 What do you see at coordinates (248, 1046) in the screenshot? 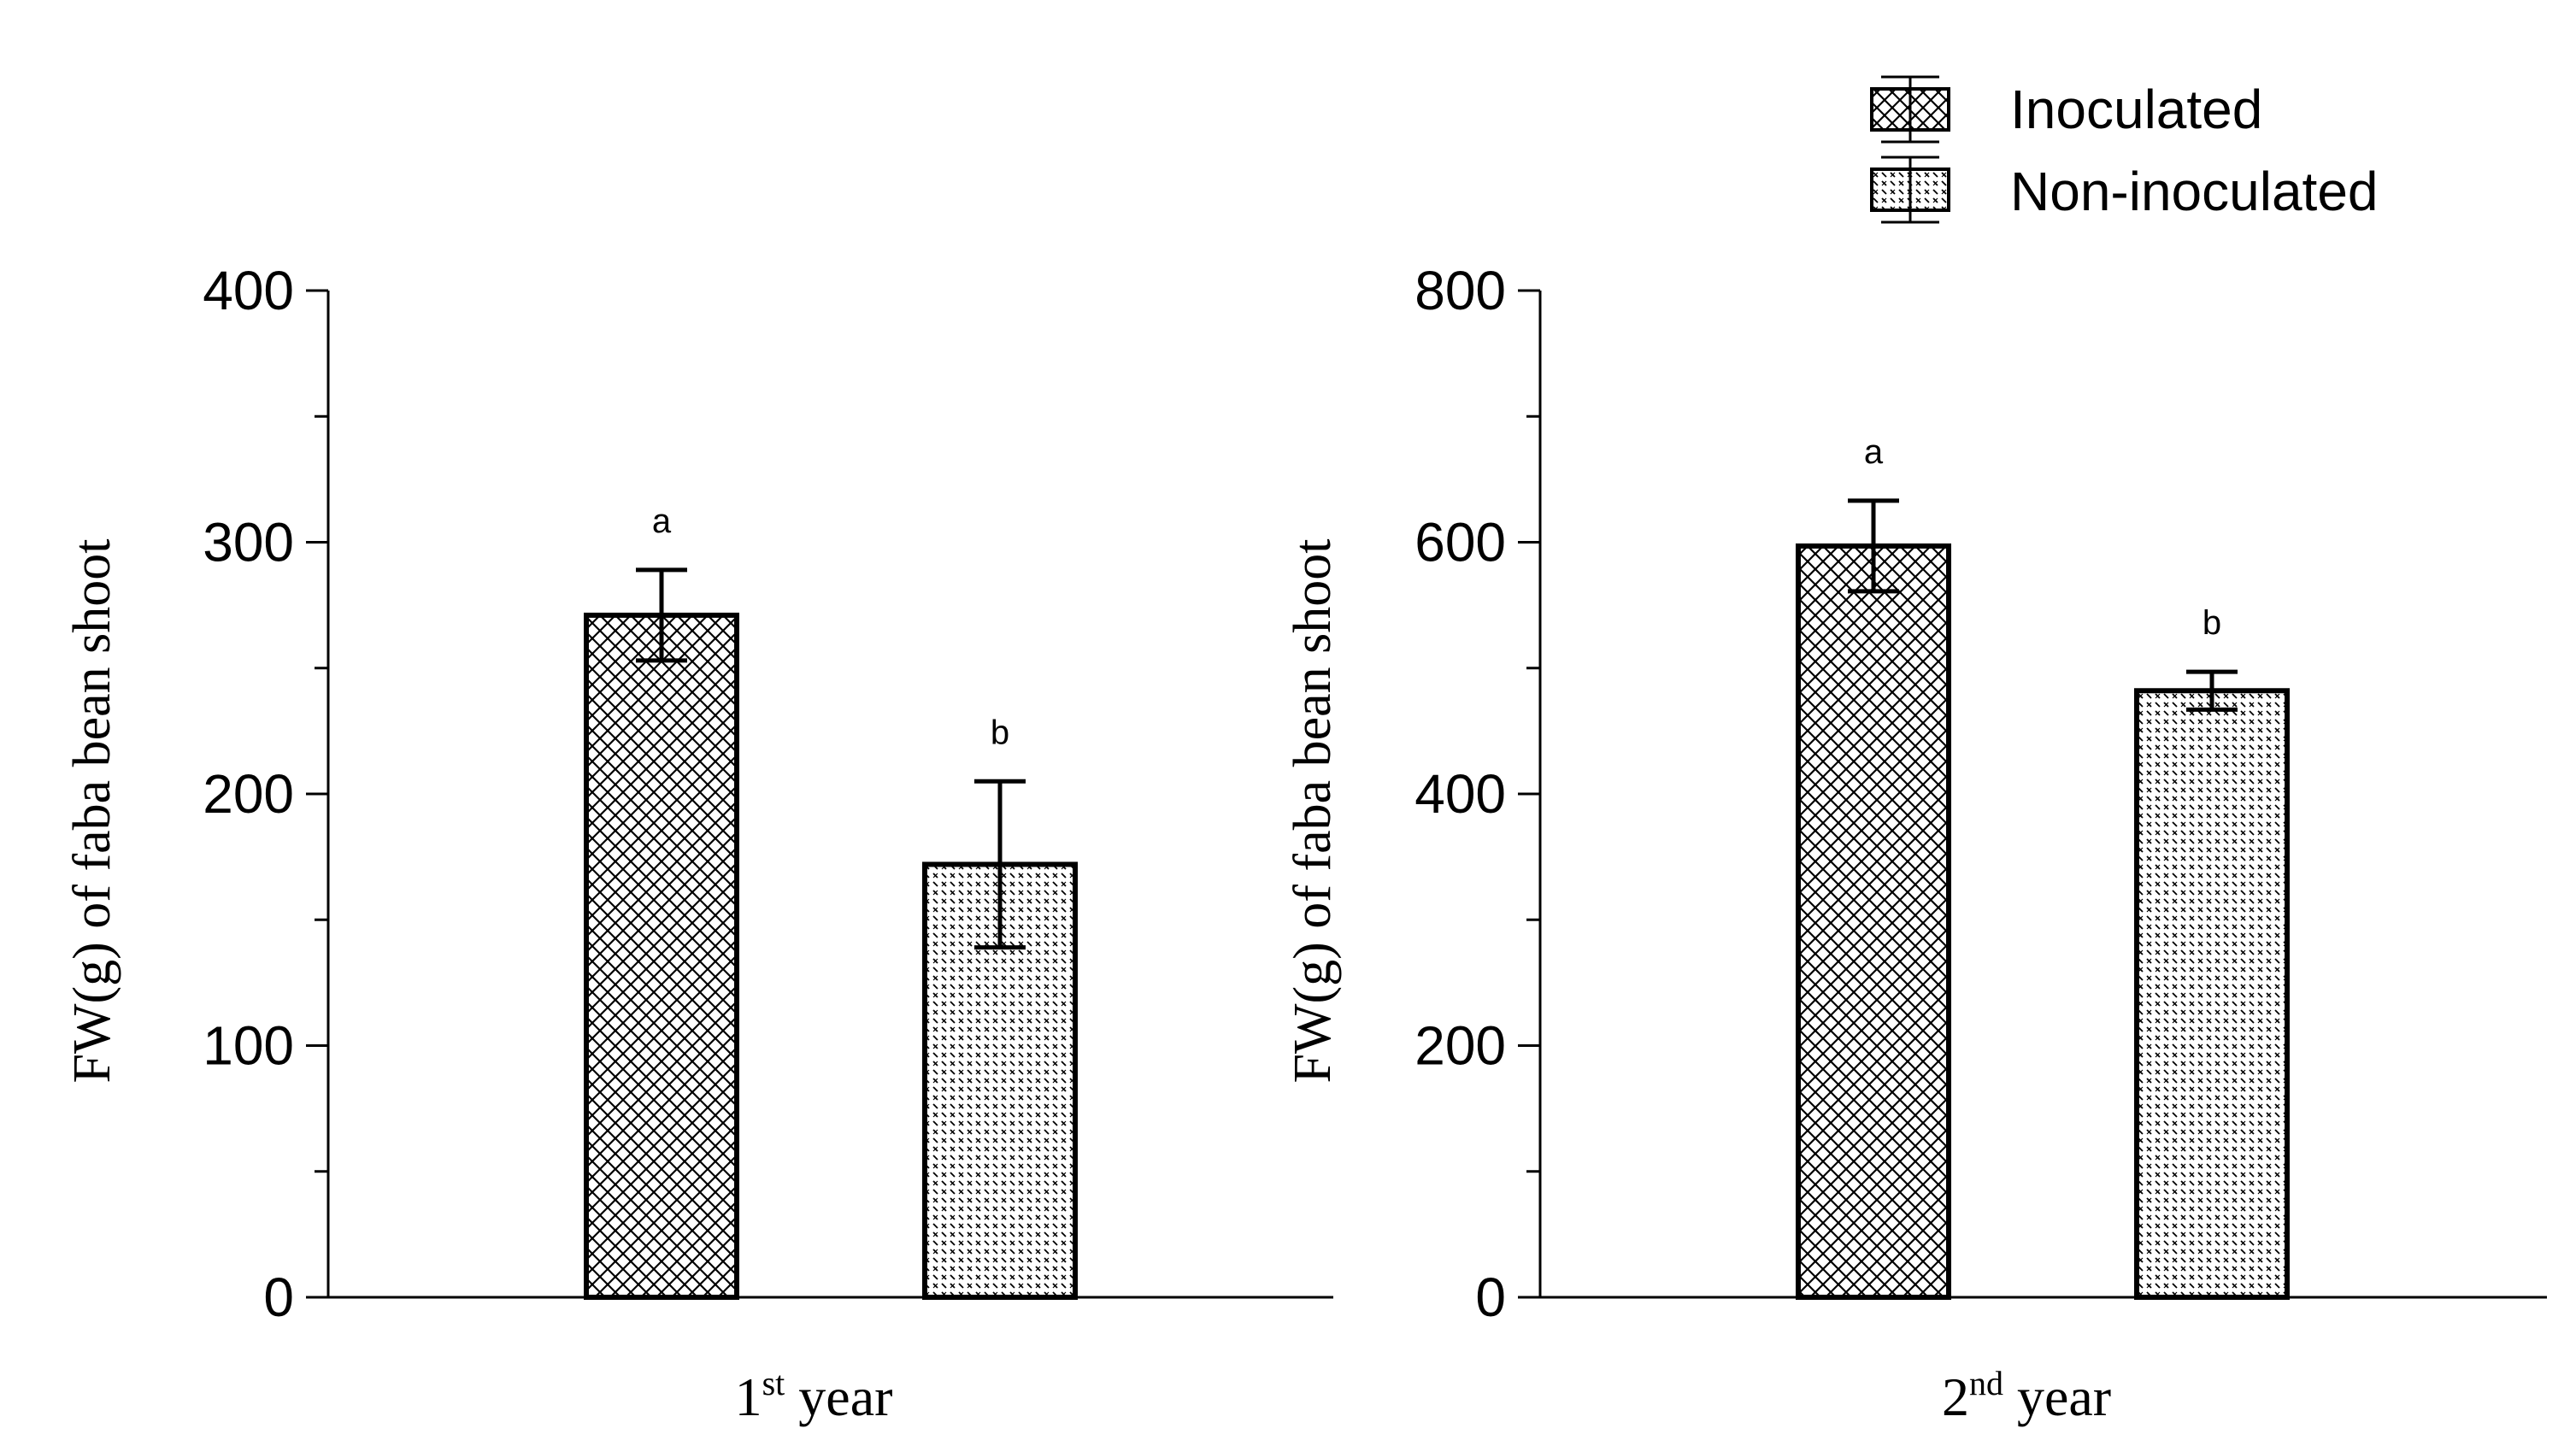
I see `y-tick-label: 100` at bounding box center [248, 1046].